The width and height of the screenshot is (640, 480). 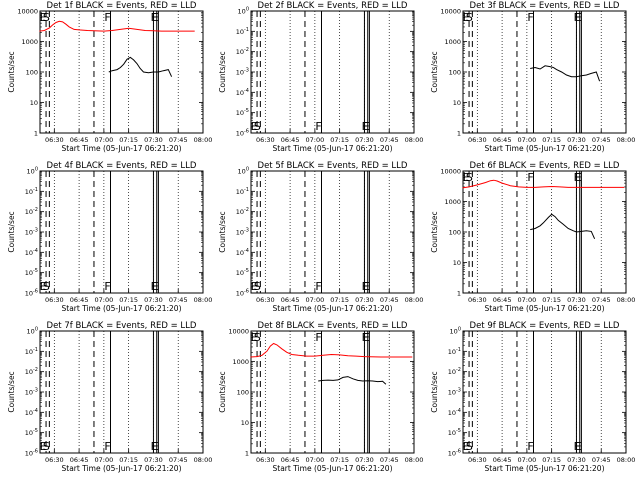 I want to click on x-tick-label: 07:00, so click(x=104, y=140).